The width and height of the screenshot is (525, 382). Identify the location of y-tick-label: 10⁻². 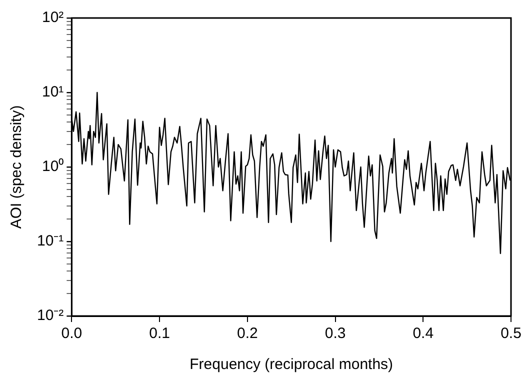
(50, 315).